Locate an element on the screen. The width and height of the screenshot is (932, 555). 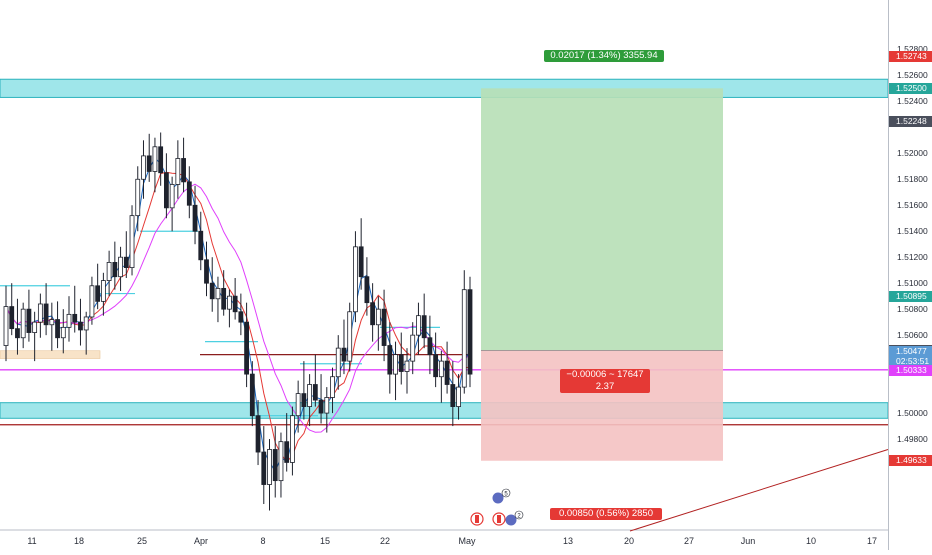
y-tick-label: 1.52800 is located at coordinates (912, 49).